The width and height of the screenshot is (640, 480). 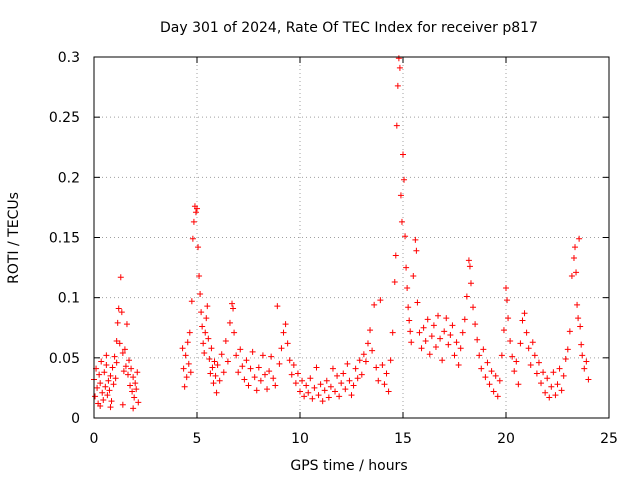 What do you see at coordinates (300, 439) in the screenshot?
I see `x-tick-label: 10` at bounding box center [300, 439].